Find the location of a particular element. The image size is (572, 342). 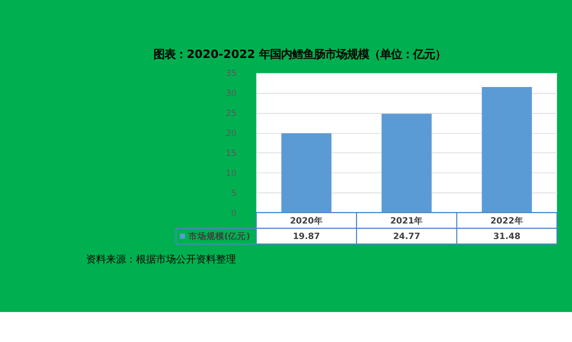

y-tick-label: 10 is located at coordinates (231, 173).